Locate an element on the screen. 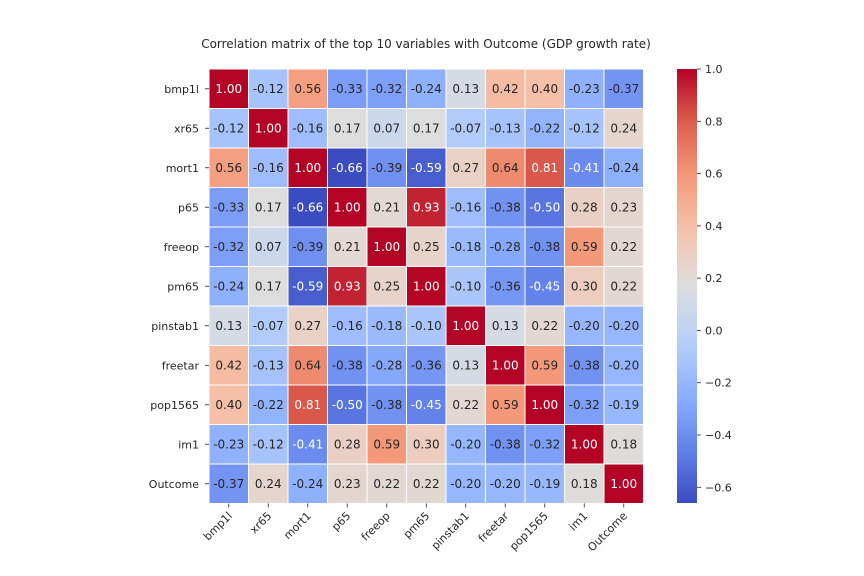 Image resolution: width=864 pixels, height=576 pixels. row-tick-label: mort1 is located at coordinates (182, 168).